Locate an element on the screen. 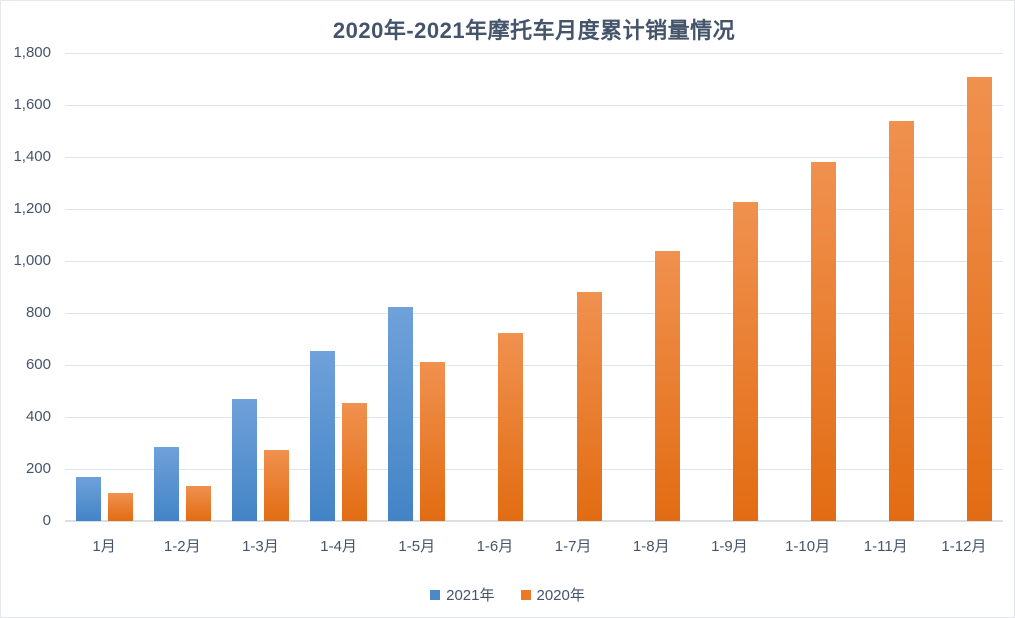 Image resolution: width=1015 pixels, height=618 pixels. x-axis-category-label: 1-4月 is located at coordinates (338, 546).